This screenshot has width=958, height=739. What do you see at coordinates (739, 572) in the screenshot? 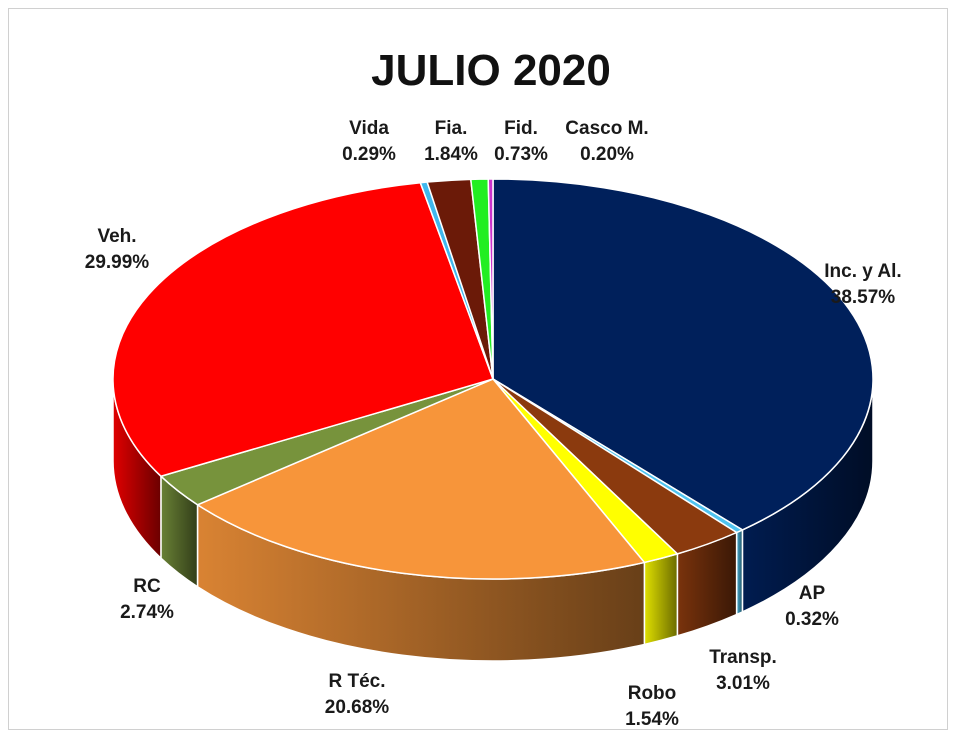
I see `slice-side-ap` at bounding box center [739, 572].